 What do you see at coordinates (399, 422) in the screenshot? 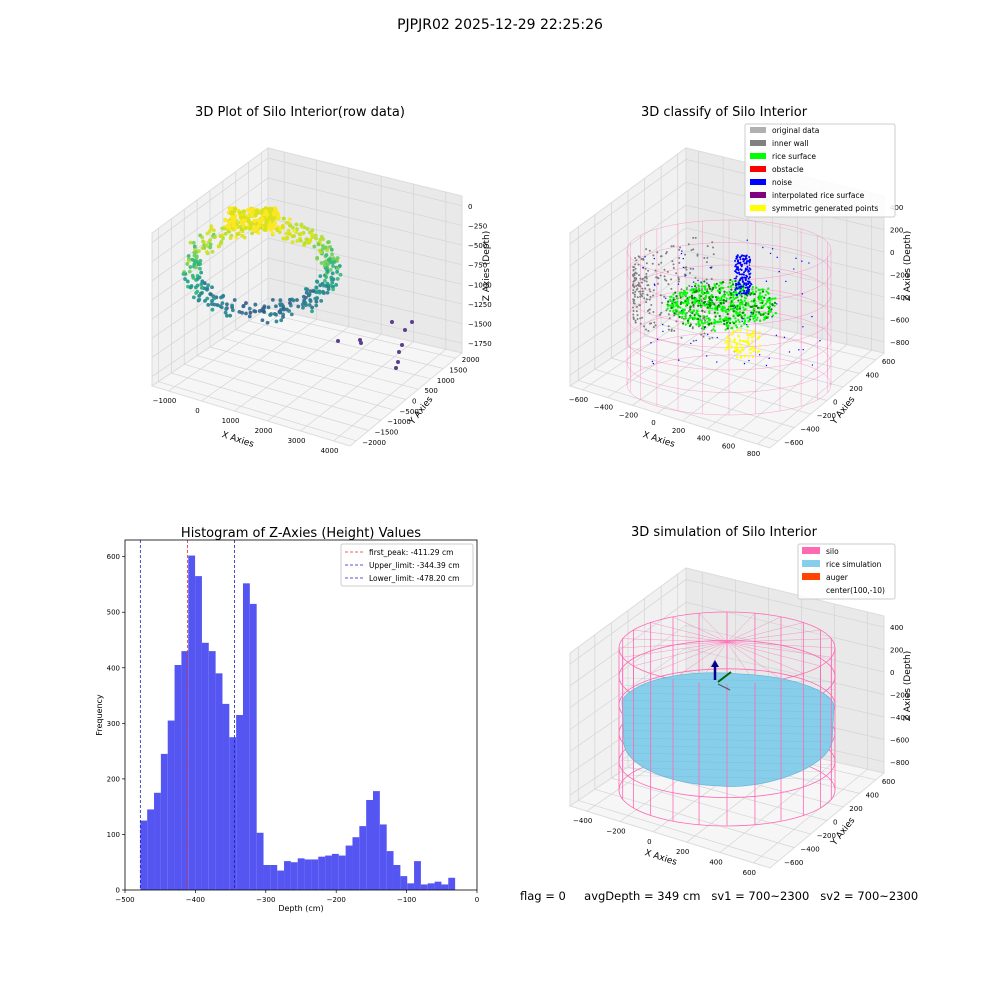
I see `y-tick-label: −1000` at bounding box center [399, 422].